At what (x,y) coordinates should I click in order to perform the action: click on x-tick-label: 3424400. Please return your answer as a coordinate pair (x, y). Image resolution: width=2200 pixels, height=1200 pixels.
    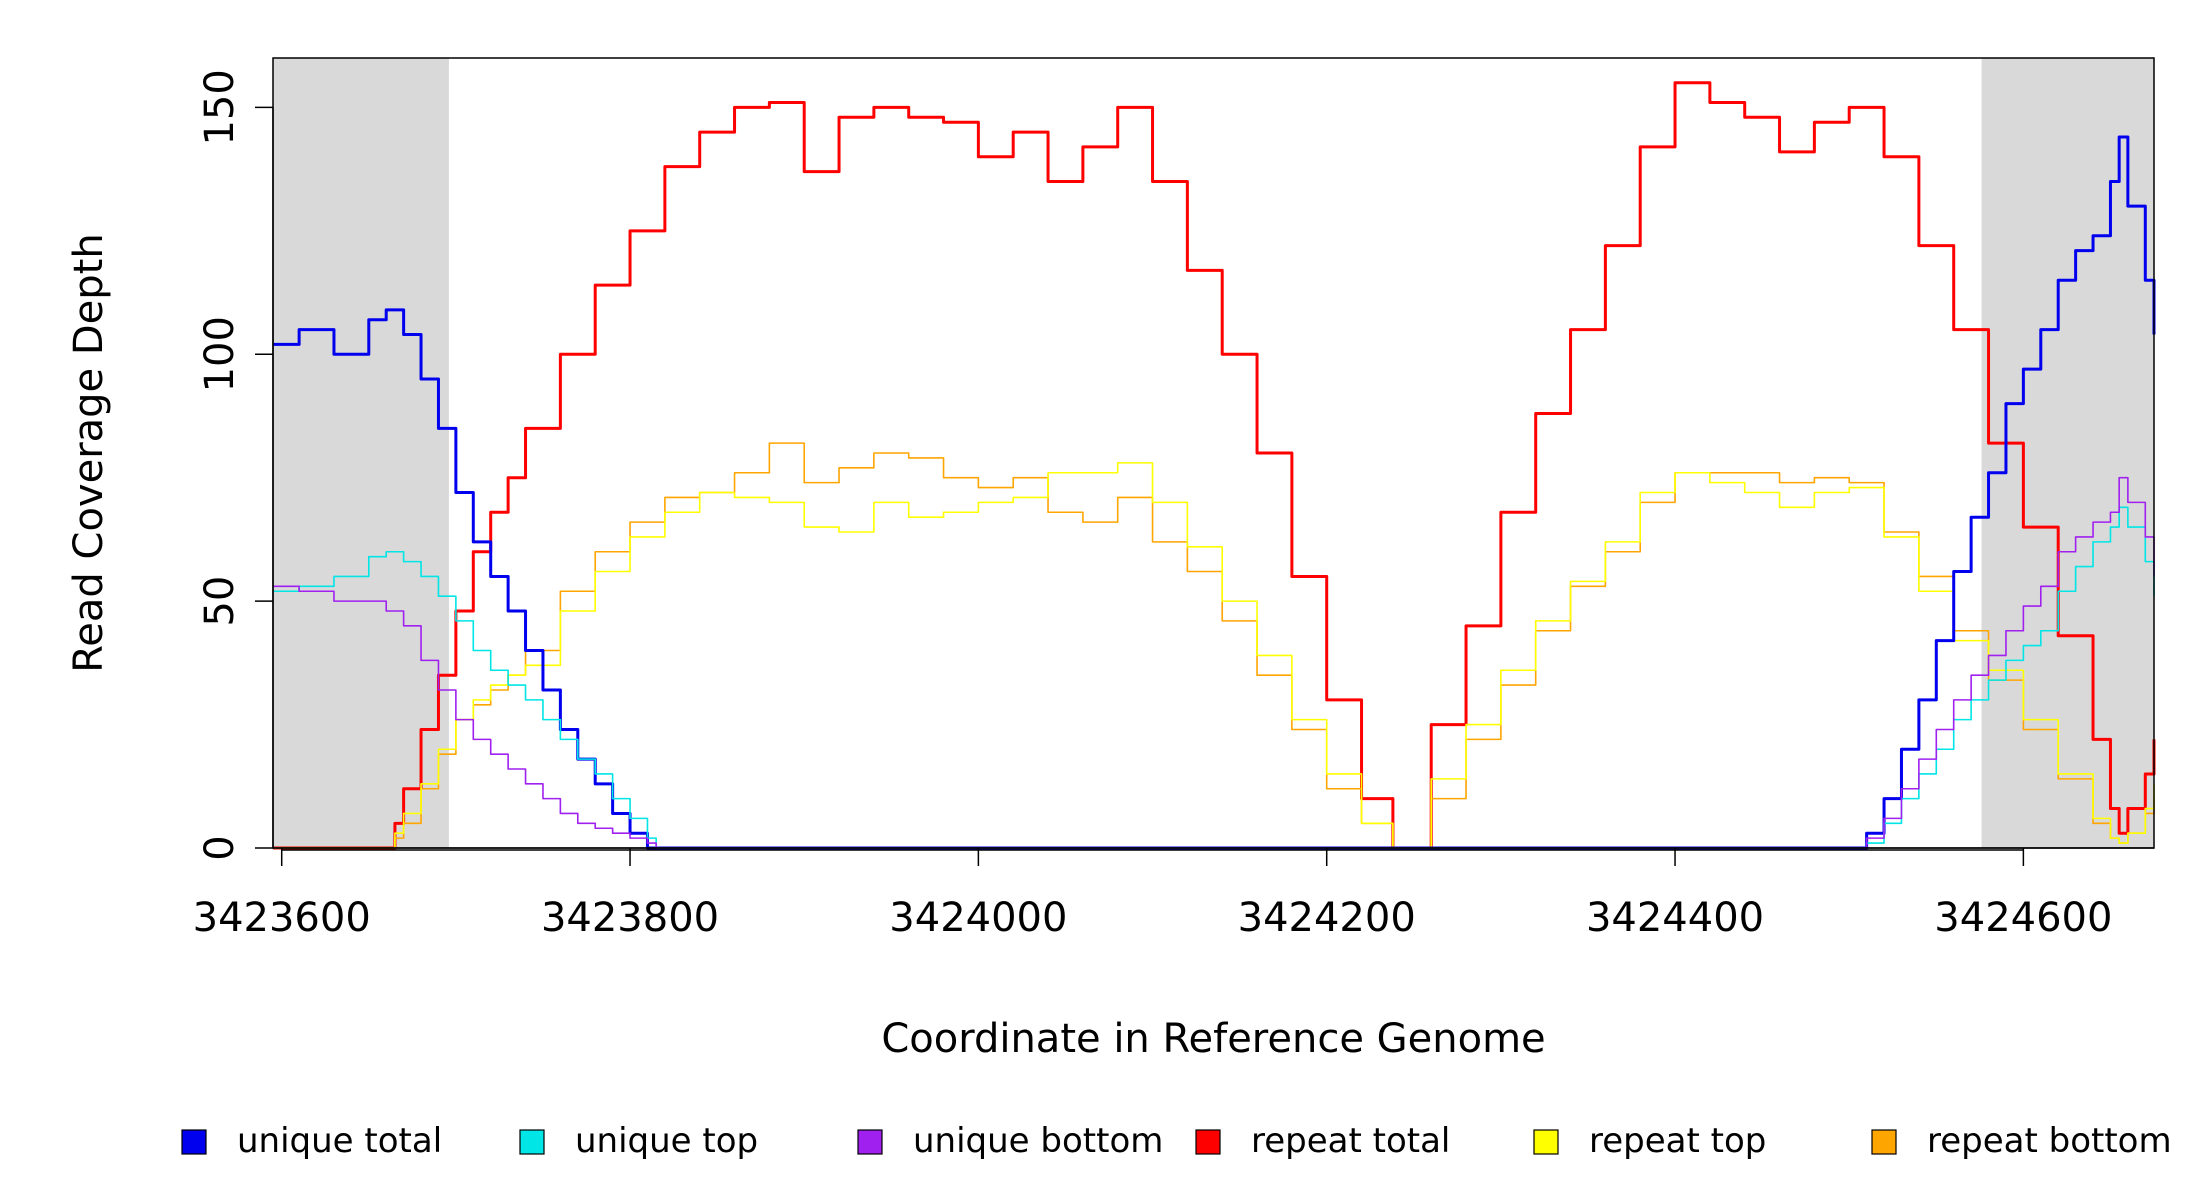
    Looking at the image, I should click on (1675, 918).